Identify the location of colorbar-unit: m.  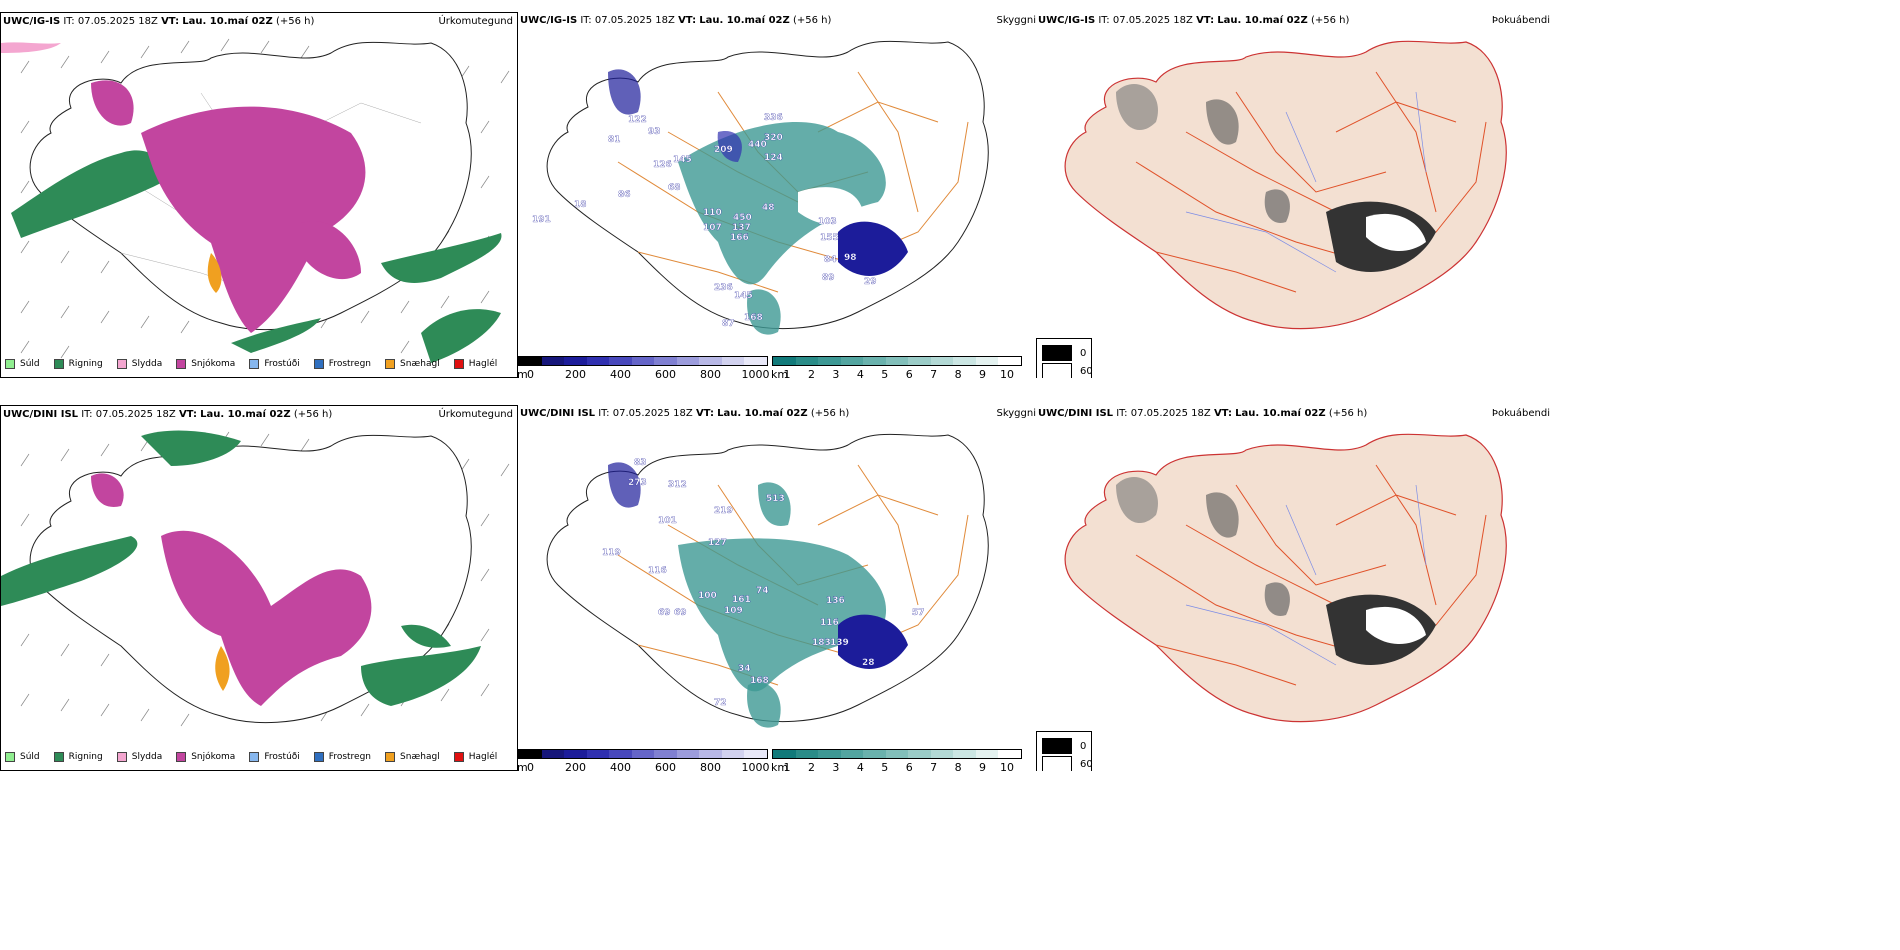
(523, 766).